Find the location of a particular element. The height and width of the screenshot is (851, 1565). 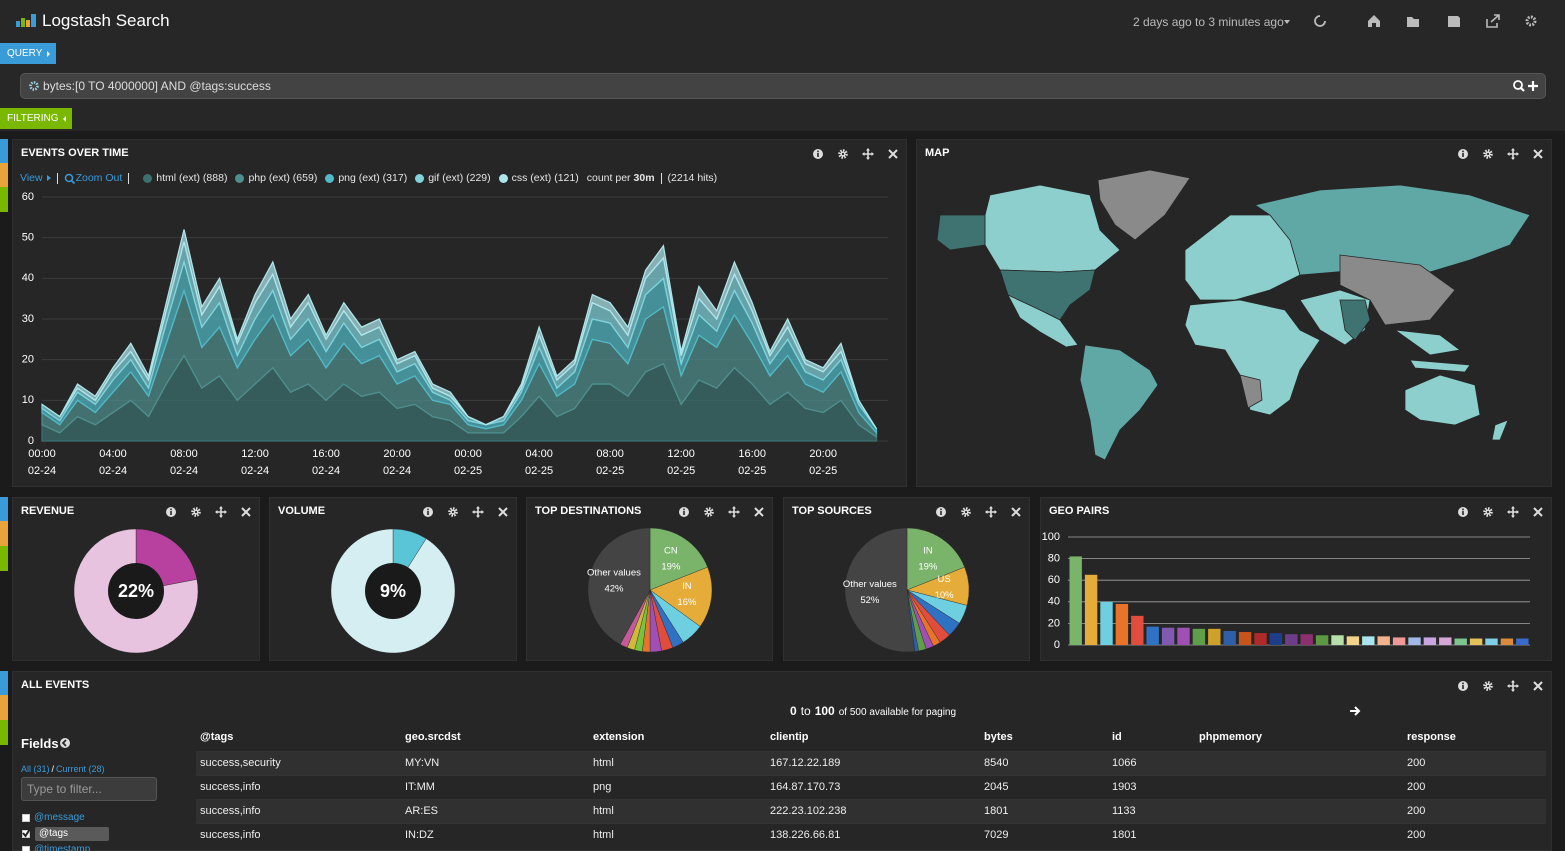

column-header: extension is located at coordinates (619, 737).